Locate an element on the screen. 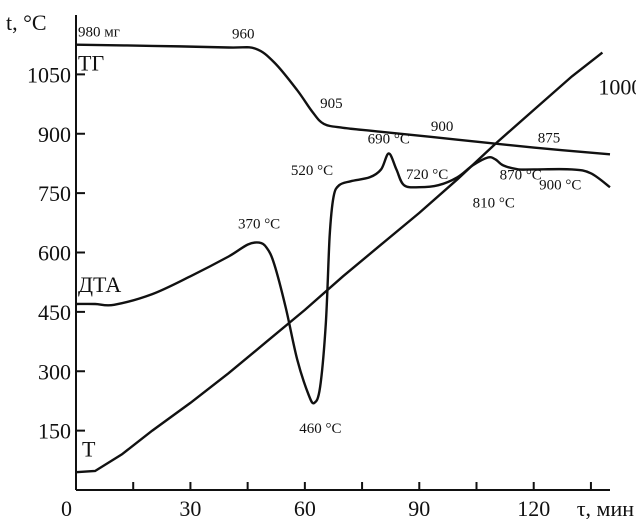 Image resolution: width=636 pixels, height=519 pixels. data-annotation: 875 is located at coordinates (549, 138).